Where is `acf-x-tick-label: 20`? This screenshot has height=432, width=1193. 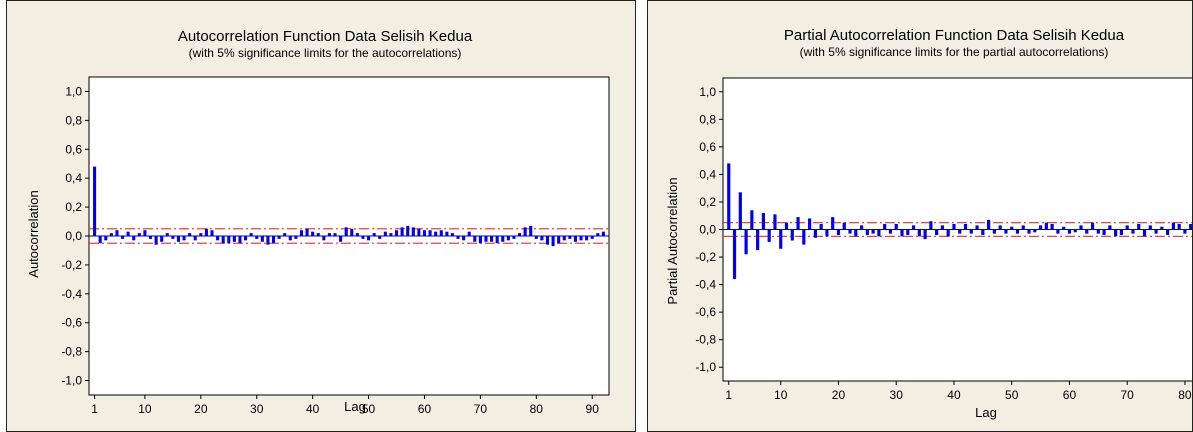 acf-x-tick-label: 20 is located at coordinates (201, 409).